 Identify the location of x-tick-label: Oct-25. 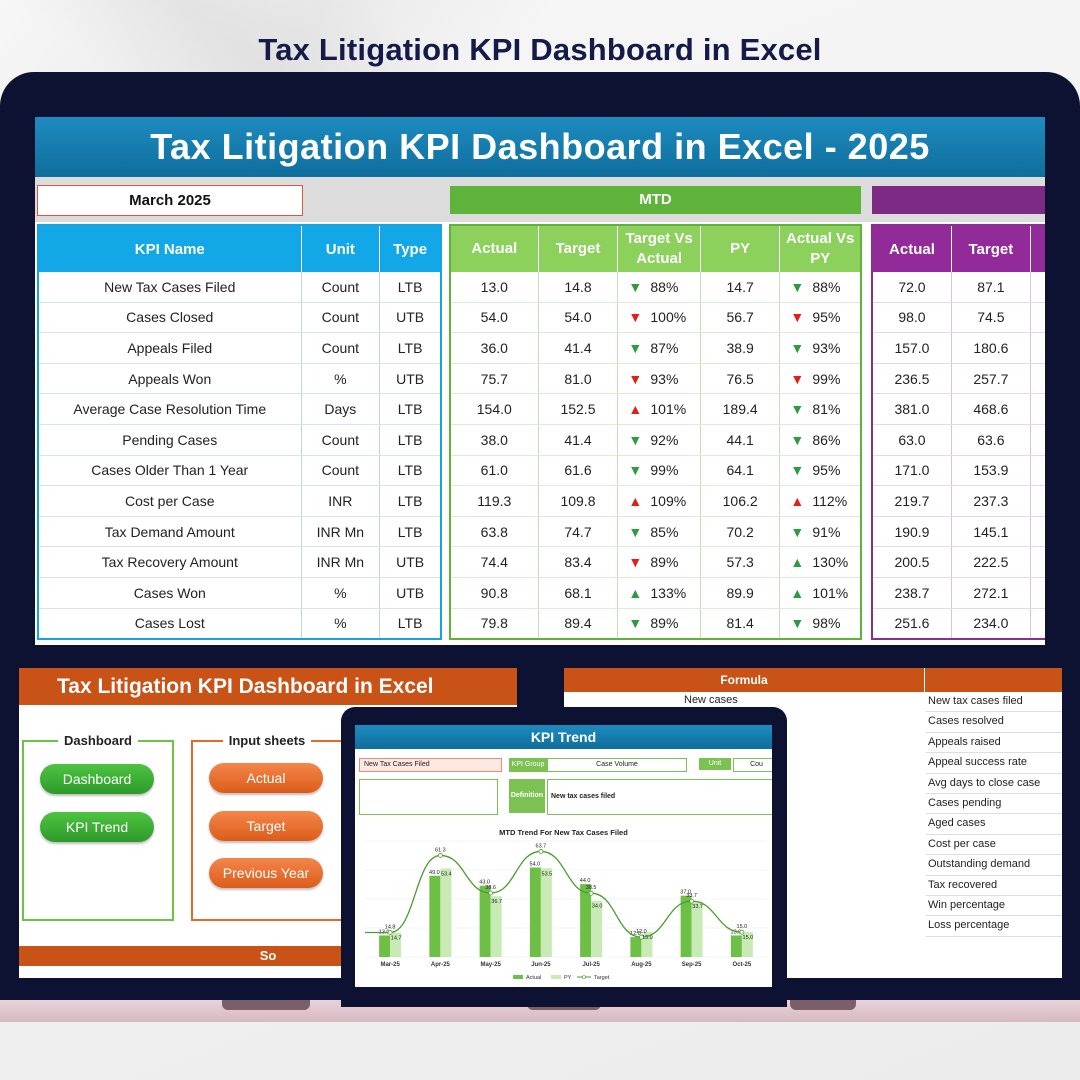
(742, 965).